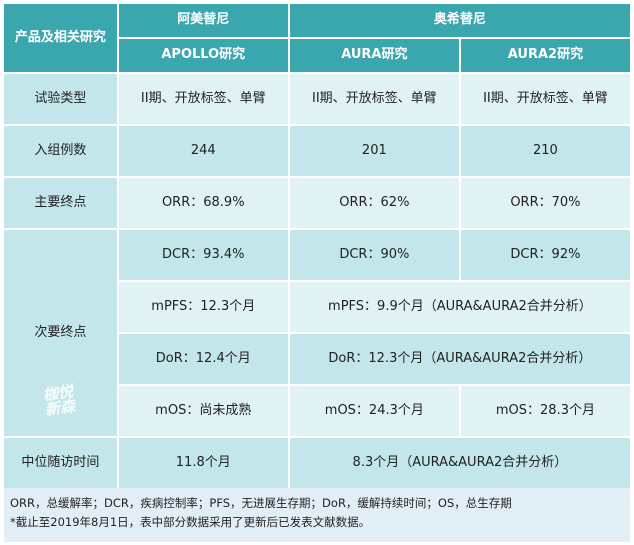 The height and width of the screenshot is (545, 634). I want to click on mpfs-aura-merged: mPFS：9.9个月（AURA&AURA2合并分析）, so click(459, 307).